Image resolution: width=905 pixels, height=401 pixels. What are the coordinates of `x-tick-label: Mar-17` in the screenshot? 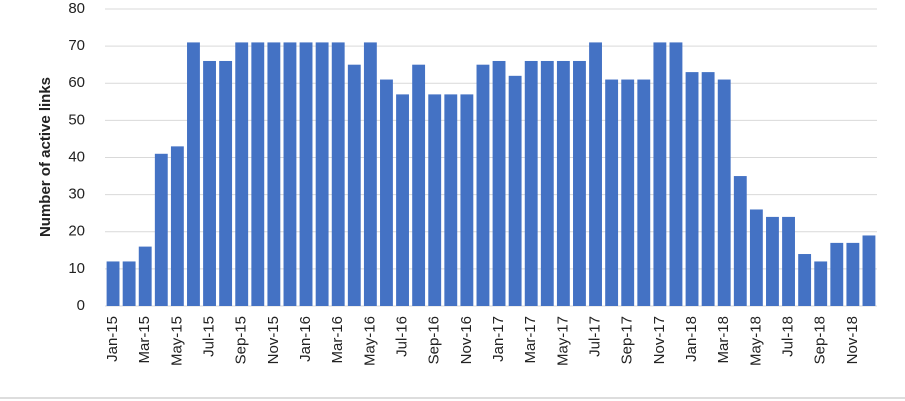 It's located at (530, 340).